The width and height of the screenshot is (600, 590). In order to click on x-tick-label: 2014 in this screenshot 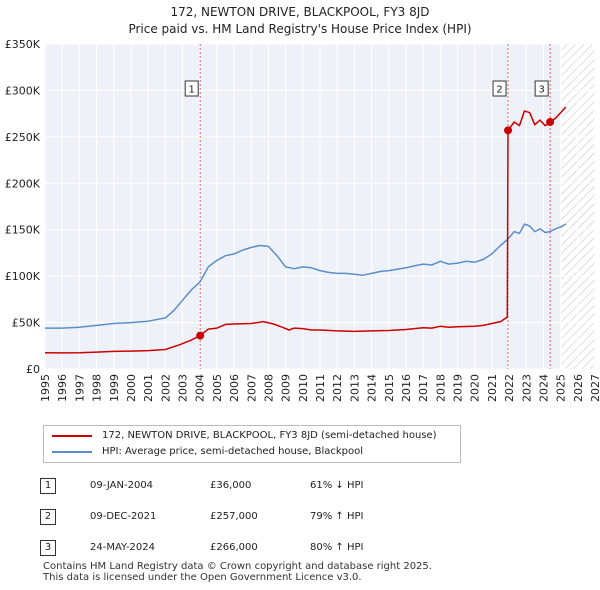, I will do `click(372, 388)`.